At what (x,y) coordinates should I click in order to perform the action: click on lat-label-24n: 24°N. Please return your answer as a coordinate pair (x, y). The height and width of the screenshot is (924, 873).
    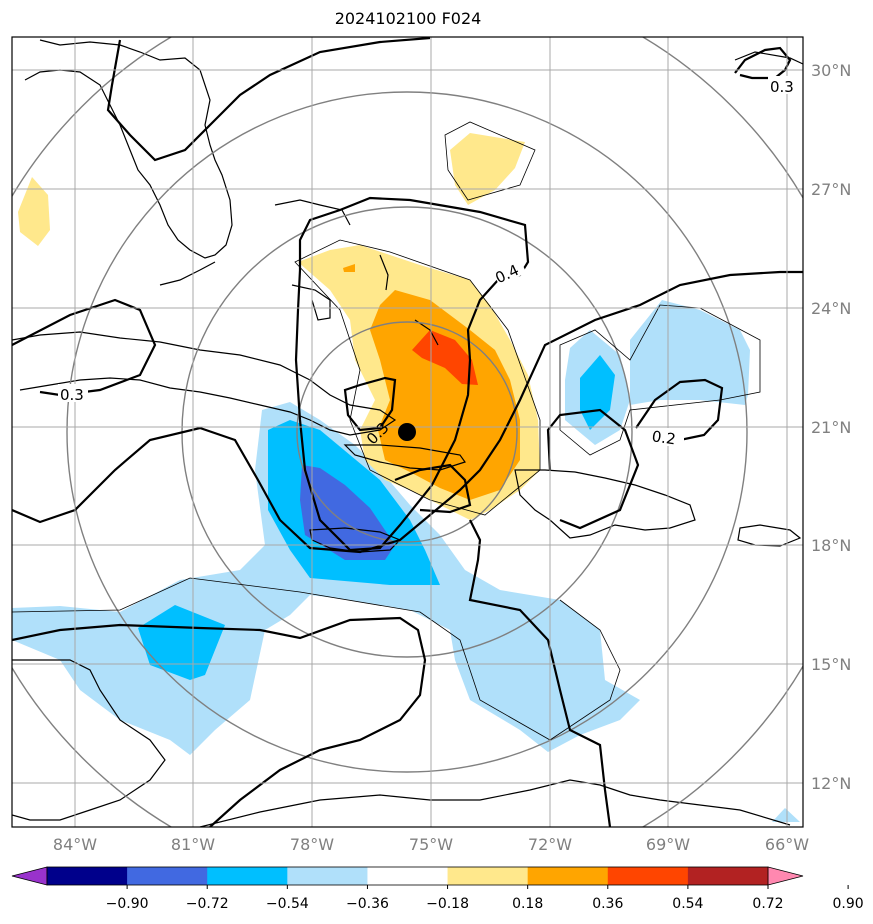
    Looking at the image, I should click on (831, 308).